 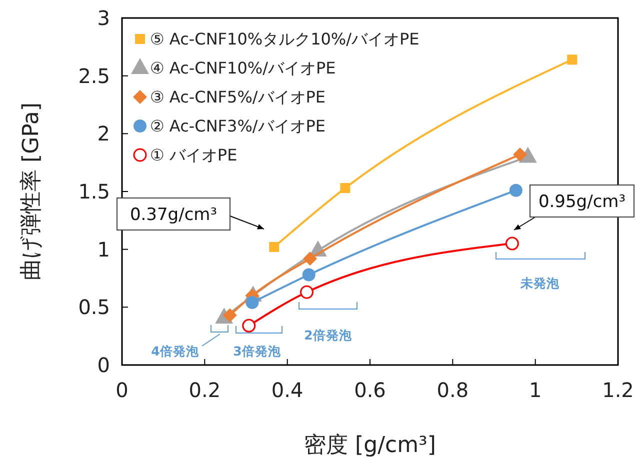 What do you see at coordinates (287, 390) in the screenshot?
I see `x-tick-label: 0.4` at bounding box center [287, 390].